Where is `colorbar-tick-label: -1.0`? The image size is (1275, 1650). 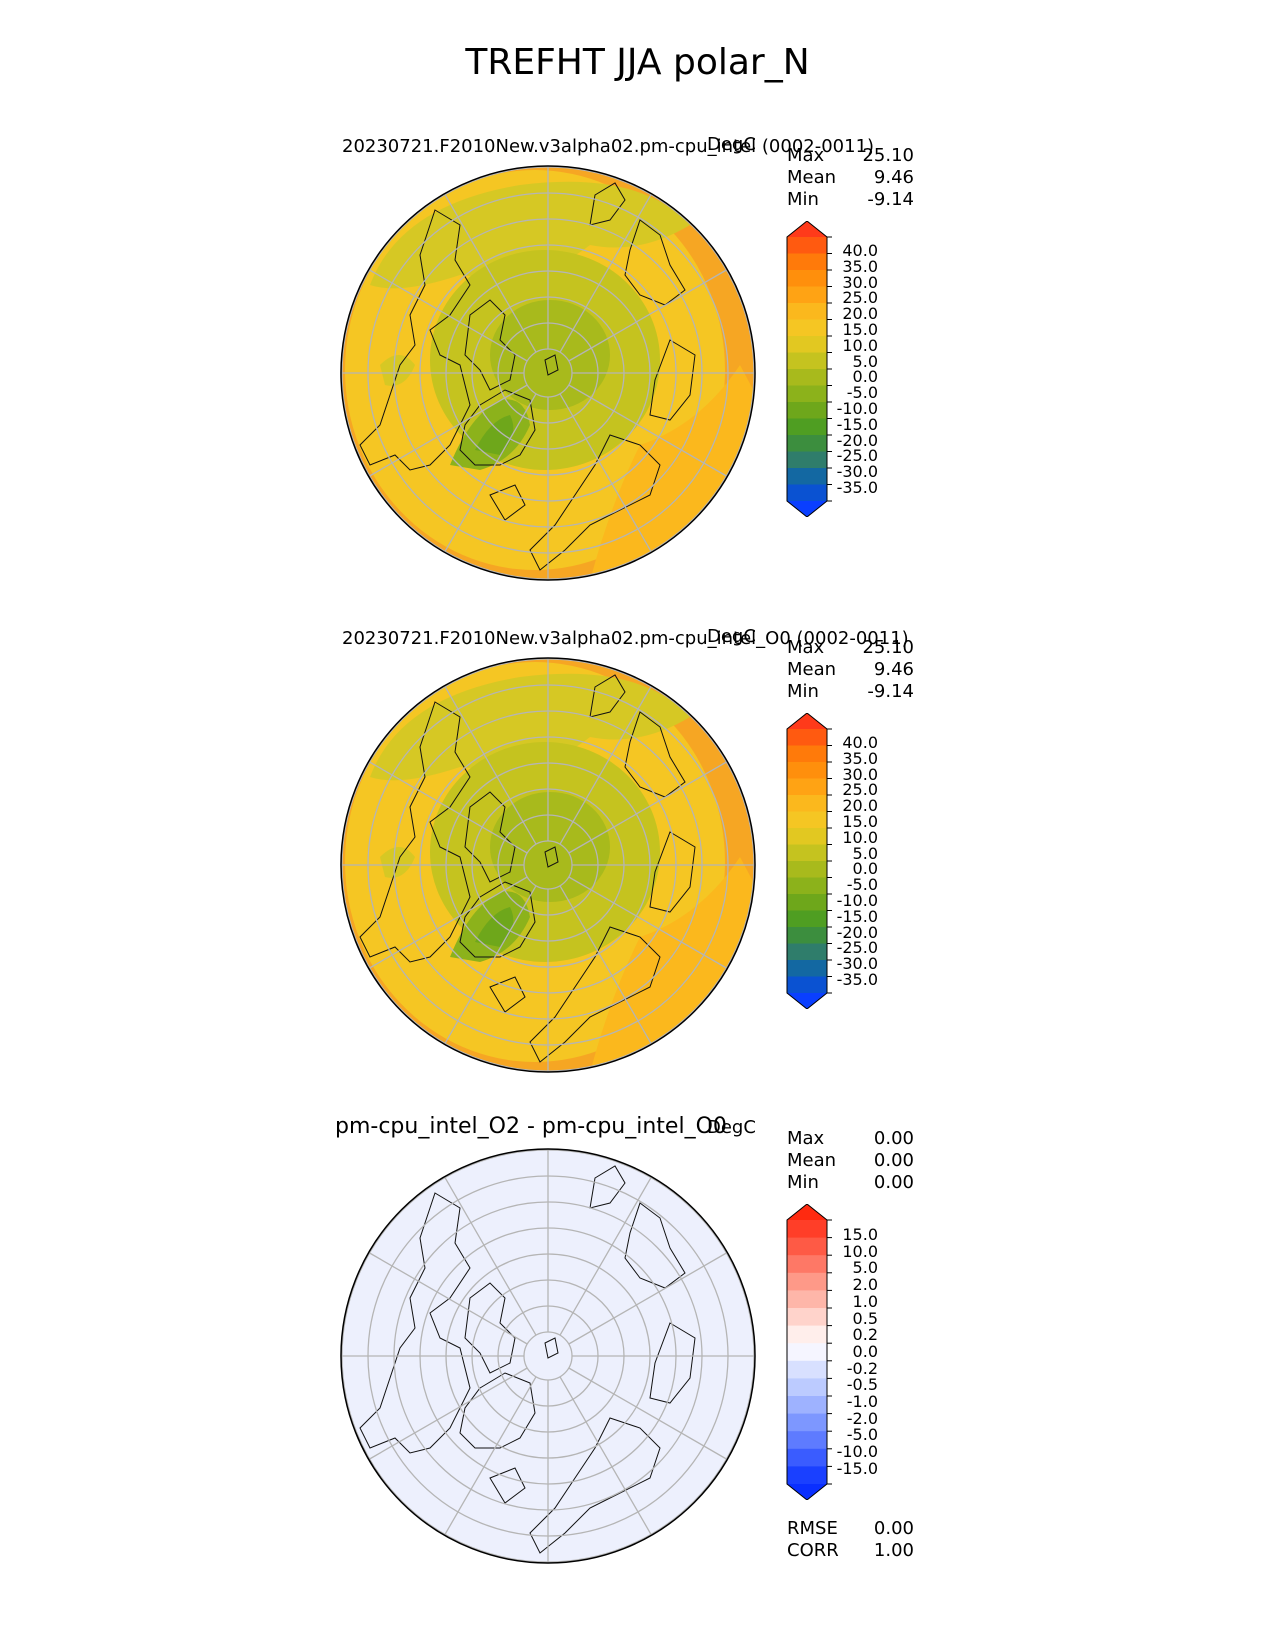 colorbar-tick-label: -1.0 is located at coordinates (862, 1402).